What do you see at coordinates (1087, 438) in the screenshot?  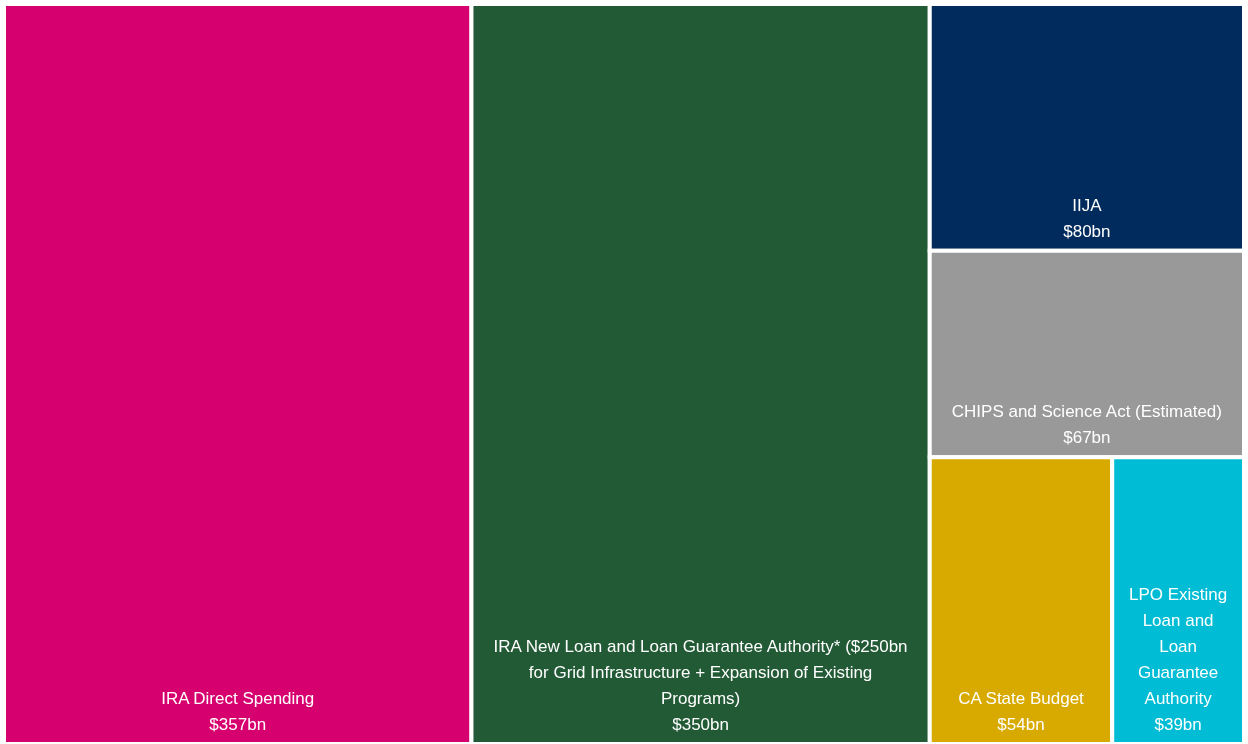 I see `data-label: $67bn` at bounding box center [1087, 438].